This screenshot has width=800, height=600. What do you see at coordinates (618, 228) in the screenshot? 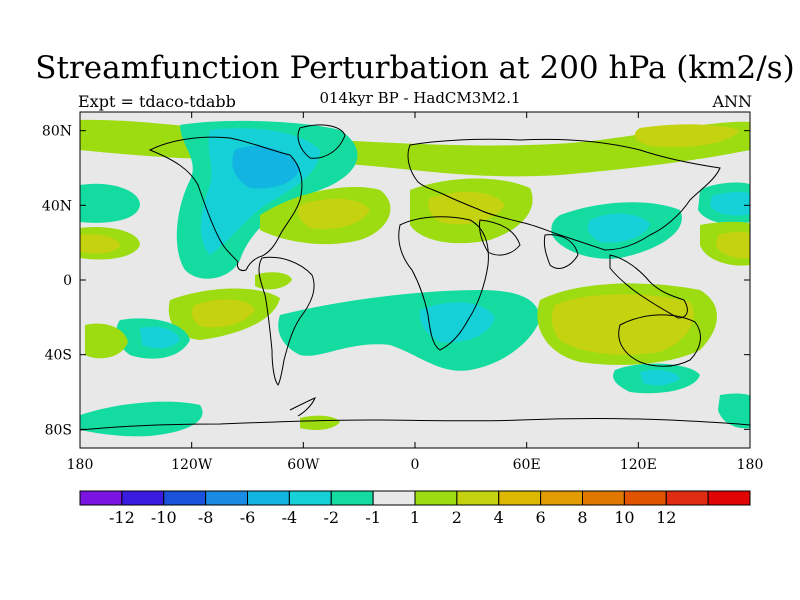
I see `contour-core-china-negative` at bounding box center [618, 228].